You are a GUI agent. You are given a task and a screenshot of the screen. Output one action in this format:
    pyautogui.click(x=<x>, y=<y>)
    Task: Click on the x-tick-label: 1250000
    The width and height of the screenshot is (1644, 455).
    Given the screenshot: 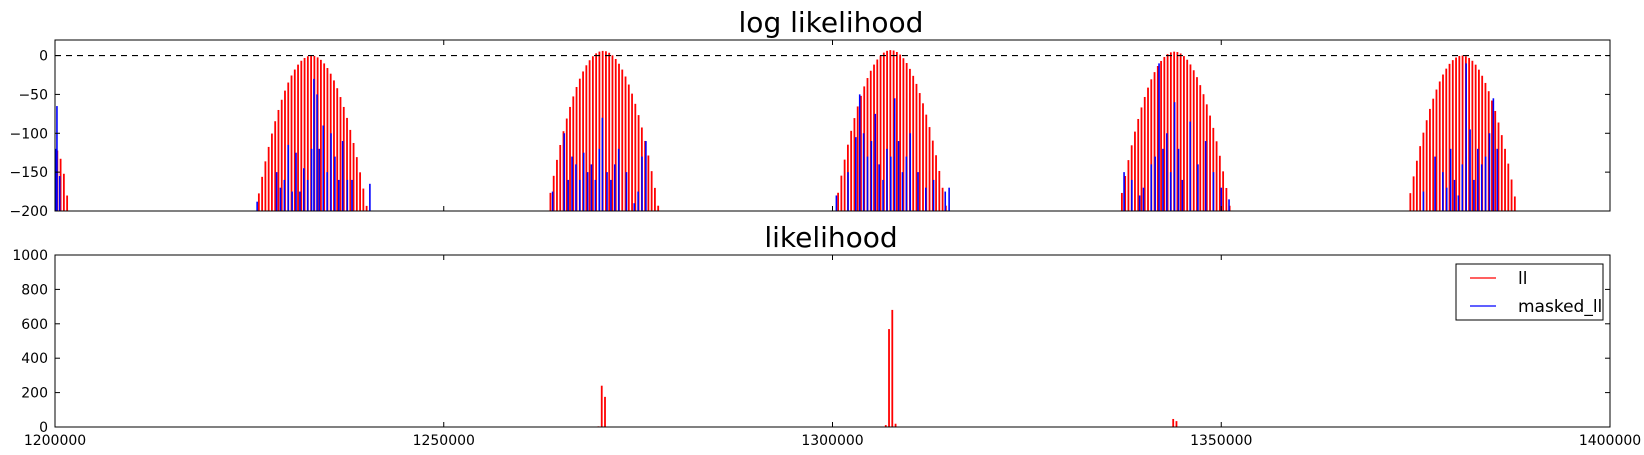 What is the action you would take?
    pyautogui.click(x=444, y=441)
    